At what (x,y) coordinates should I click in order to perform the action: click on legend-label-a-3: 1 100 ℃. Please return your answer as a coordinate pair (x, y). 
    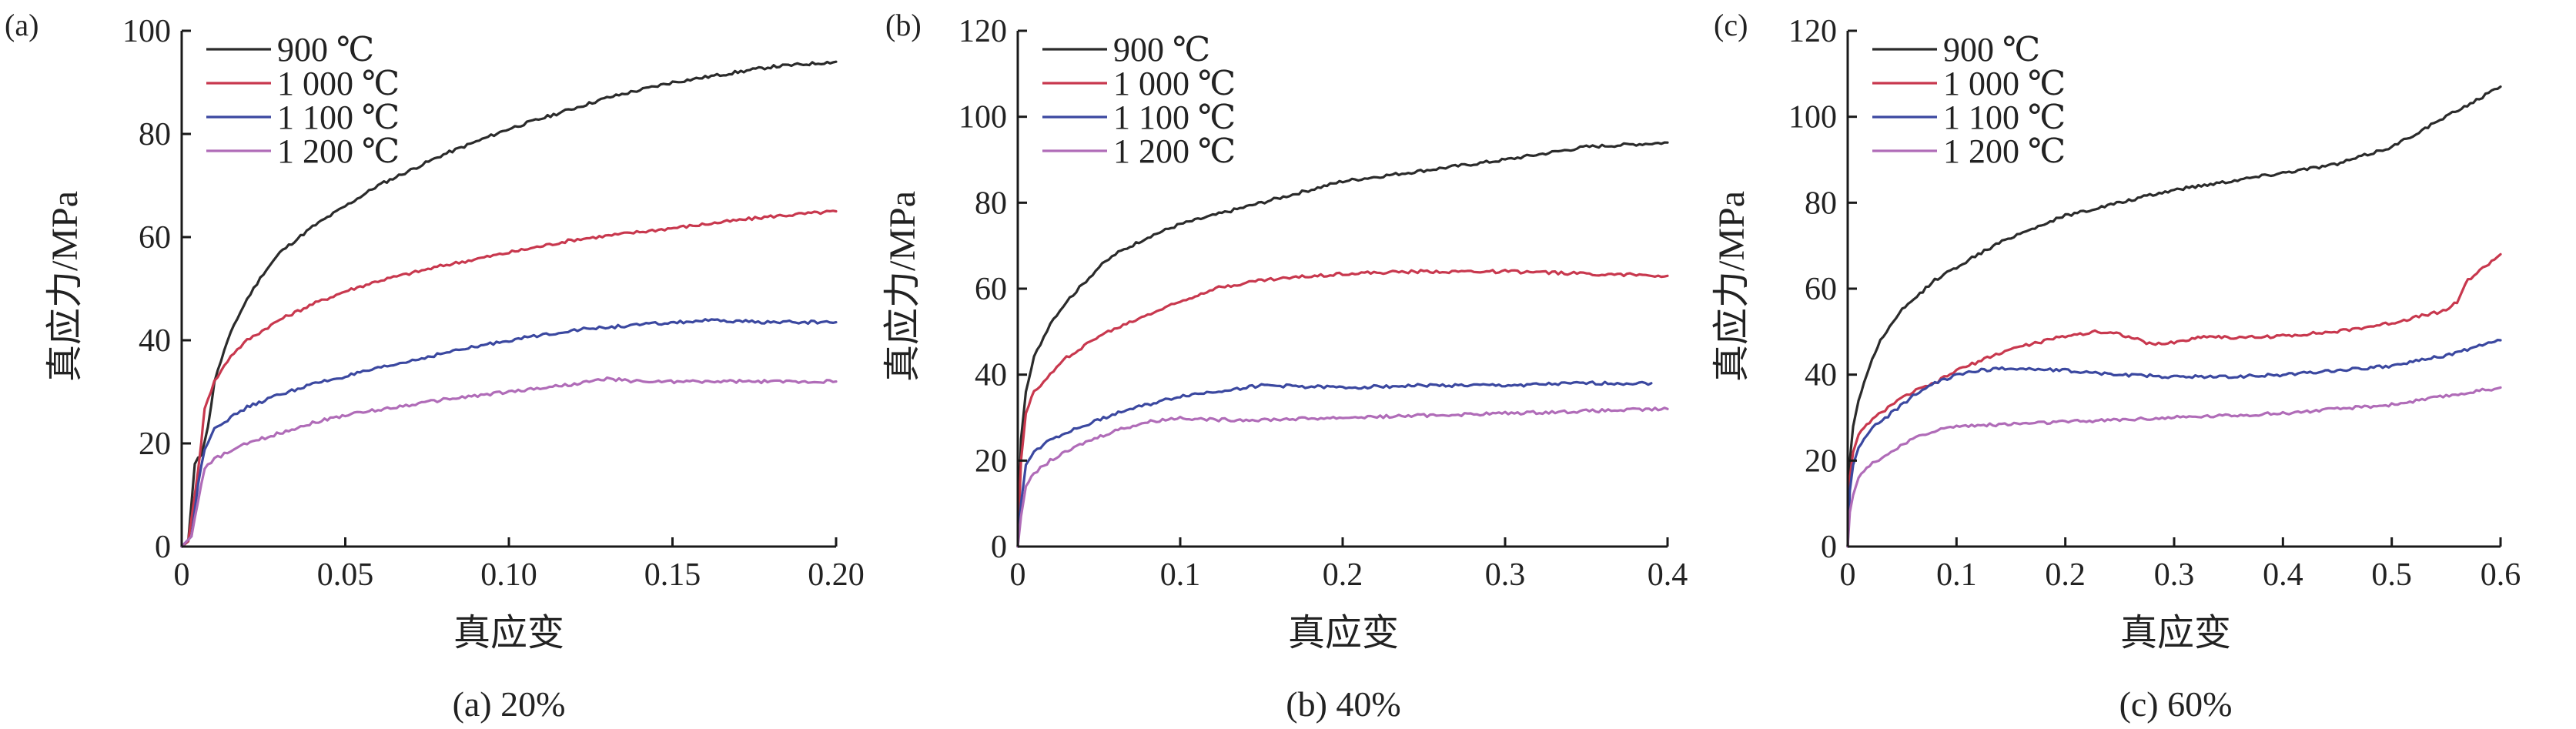
    Looking at the image, I should click on (339, 117).